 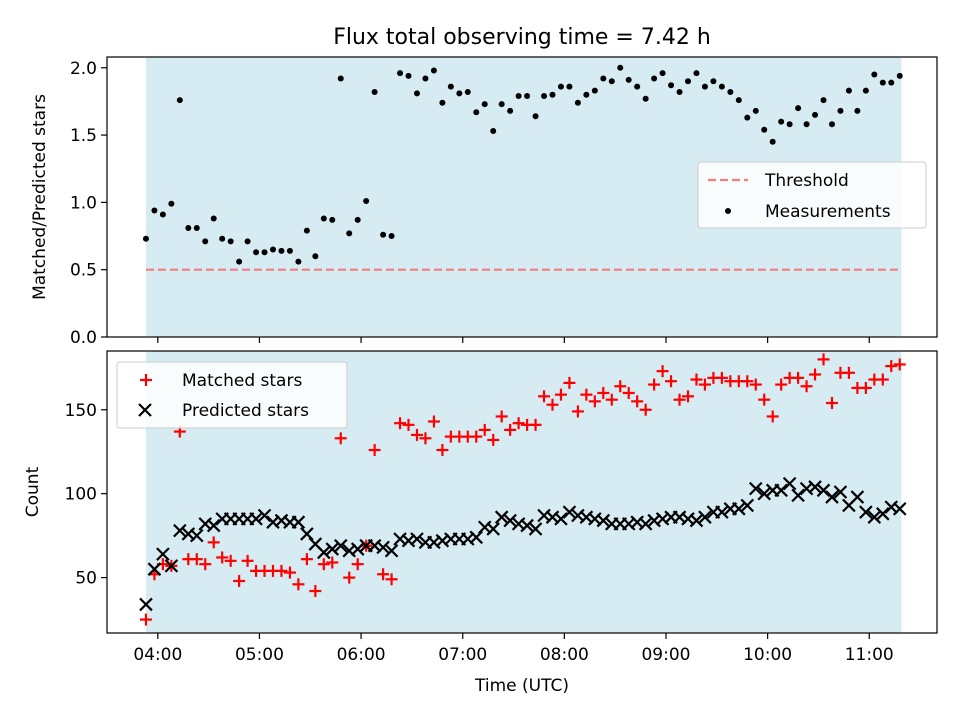 I want to click on xtick-label: 09:00, so click(x=665, y=655).